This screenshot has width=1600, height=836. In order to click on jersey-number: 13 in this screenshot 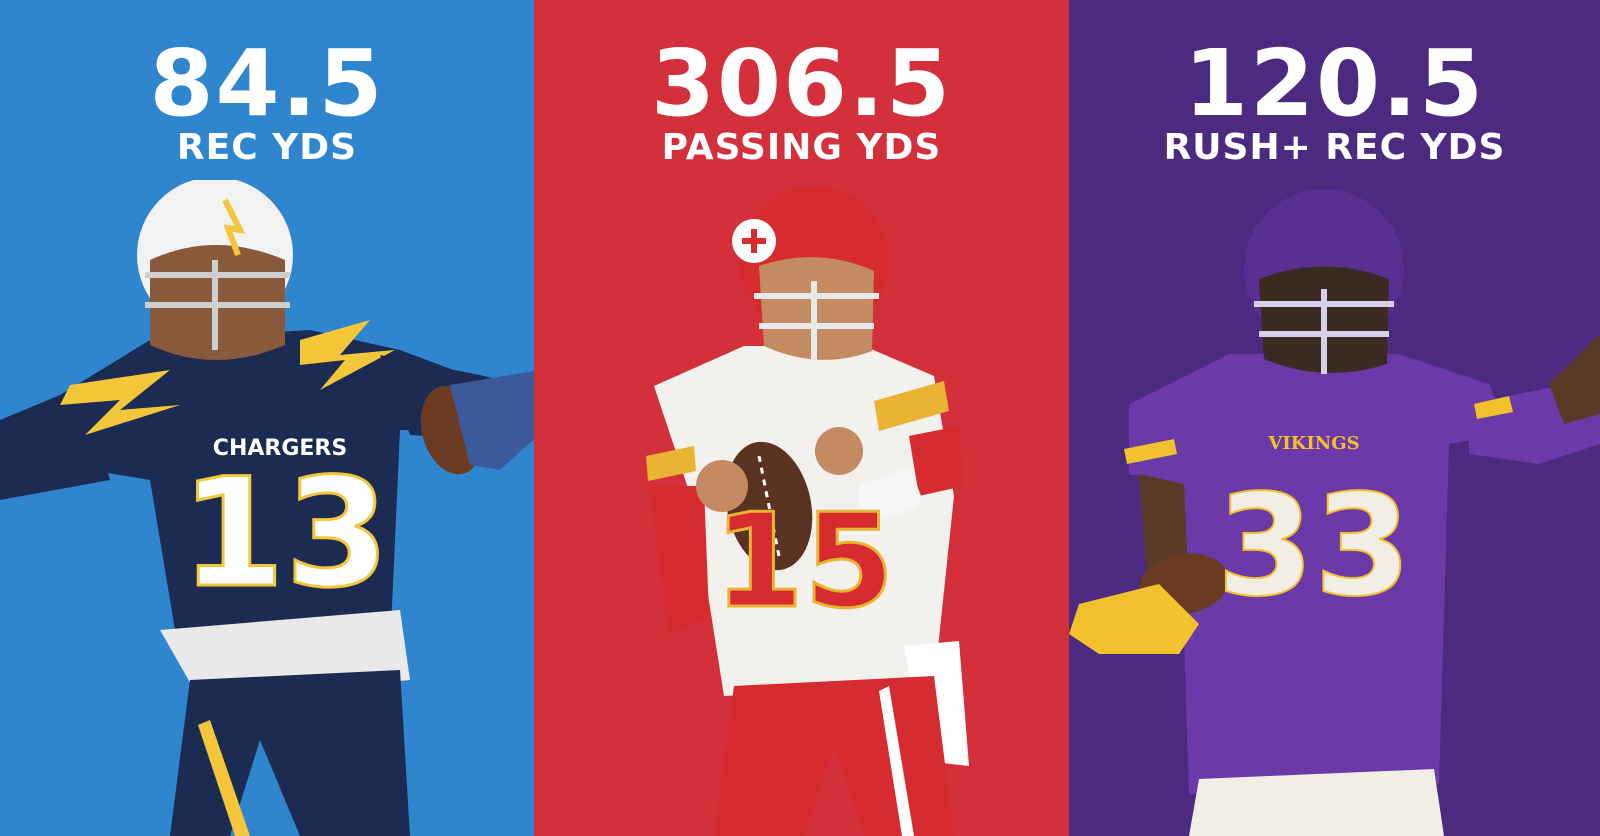, I will do `click(285, 534)`.